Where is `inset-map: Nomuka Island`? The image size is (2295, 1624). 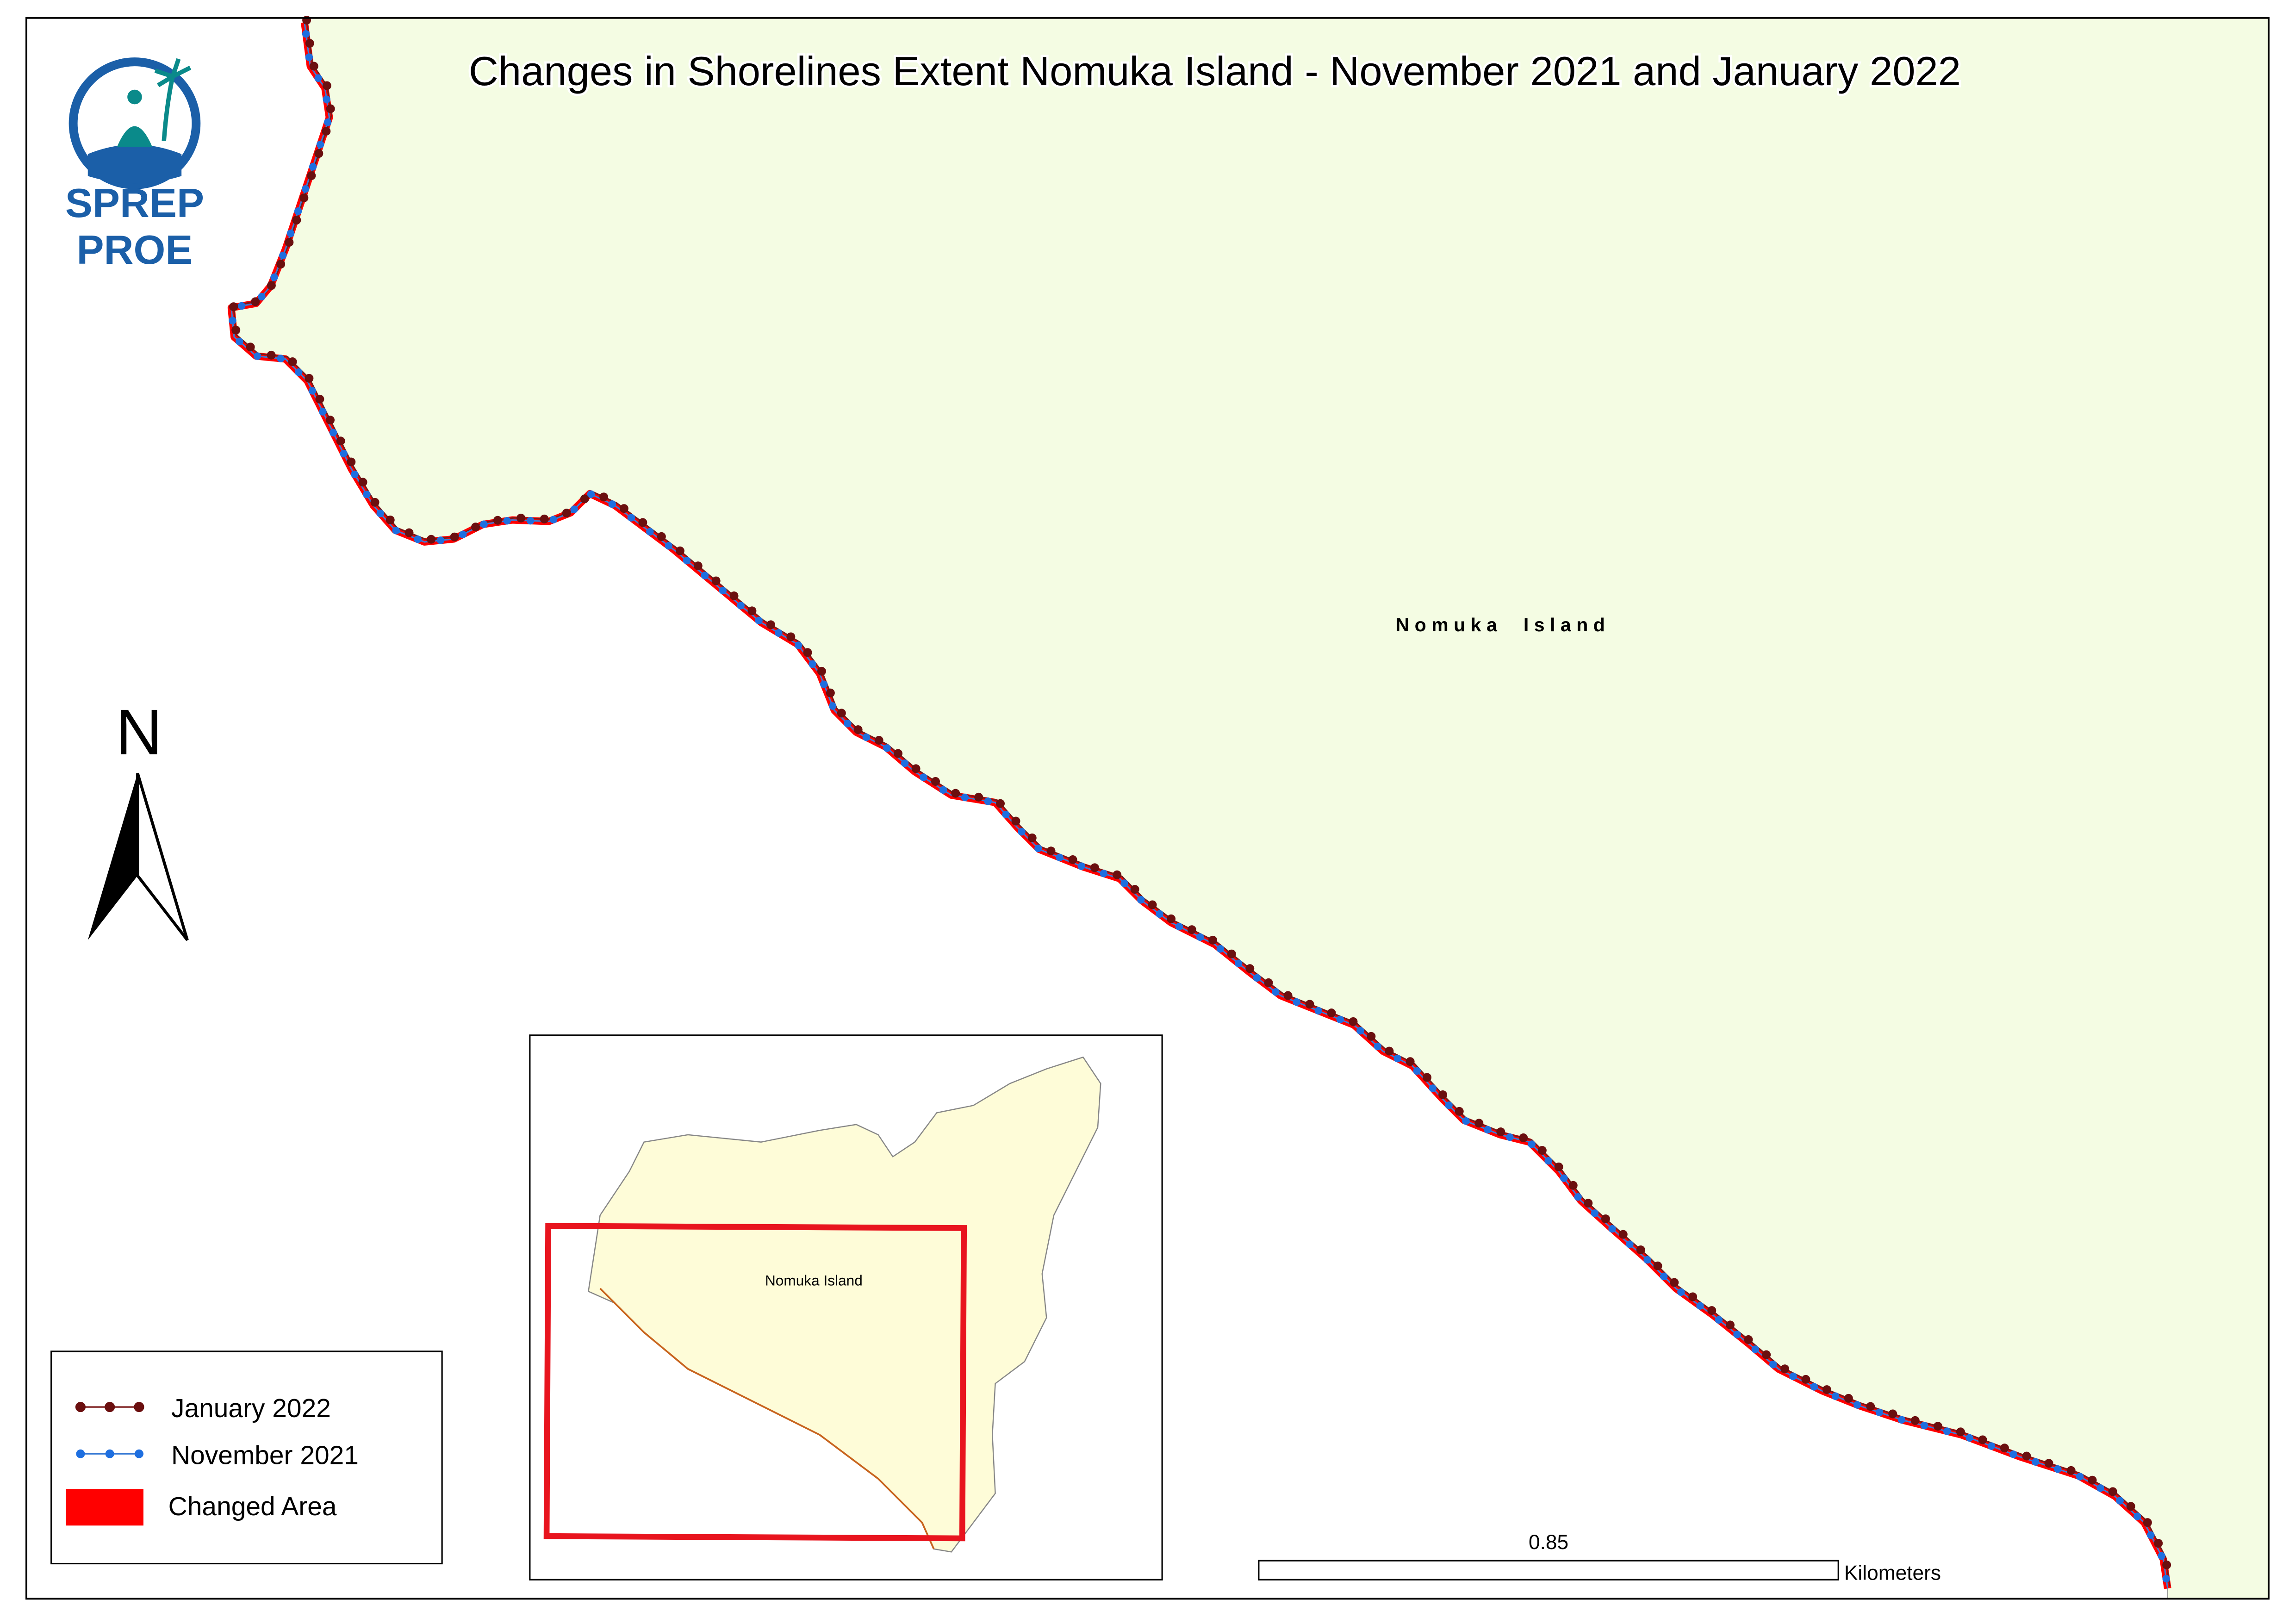 inset-map: Nomuka Island is located at coordinates (846, 1307).